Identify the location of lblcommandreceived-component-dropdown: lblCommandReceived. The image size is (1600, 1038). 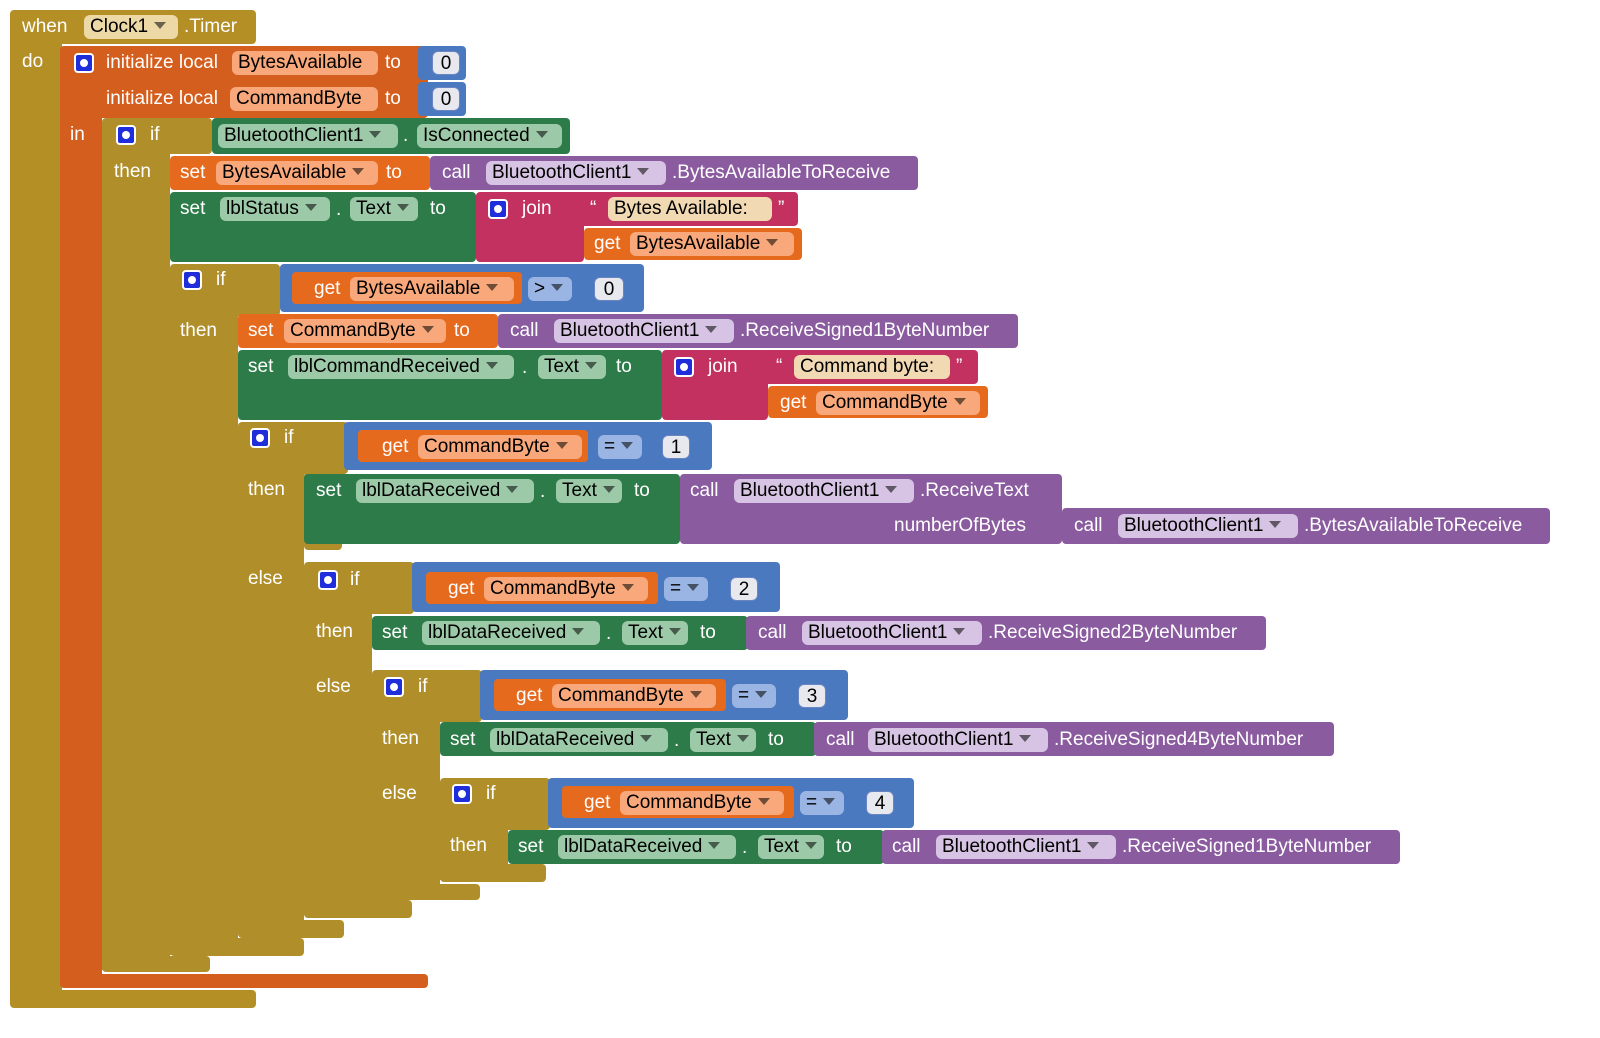
(401, 367).